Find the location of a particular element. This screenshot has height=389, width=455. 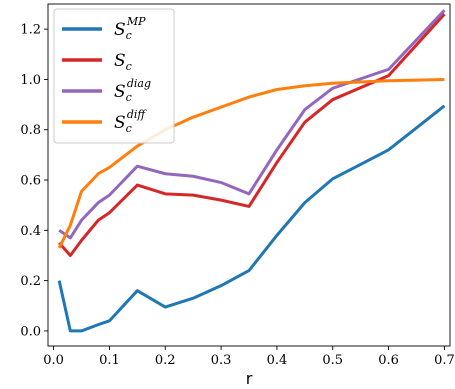

legend-label: Scdiff is located at coordinates (130, 121).